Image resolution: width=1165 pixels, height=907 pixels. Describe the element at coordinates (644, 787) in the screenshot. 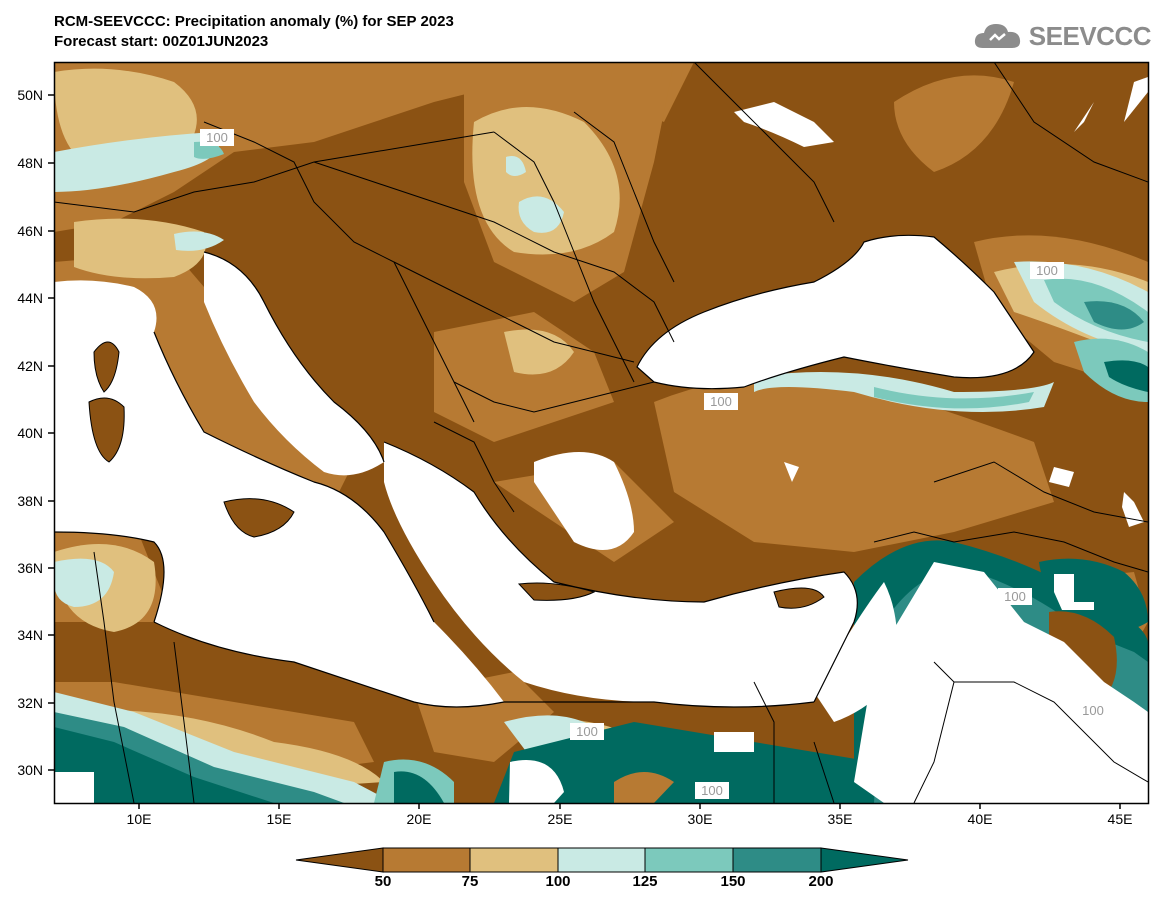

I see `dry-pocket-egypt` at that location.